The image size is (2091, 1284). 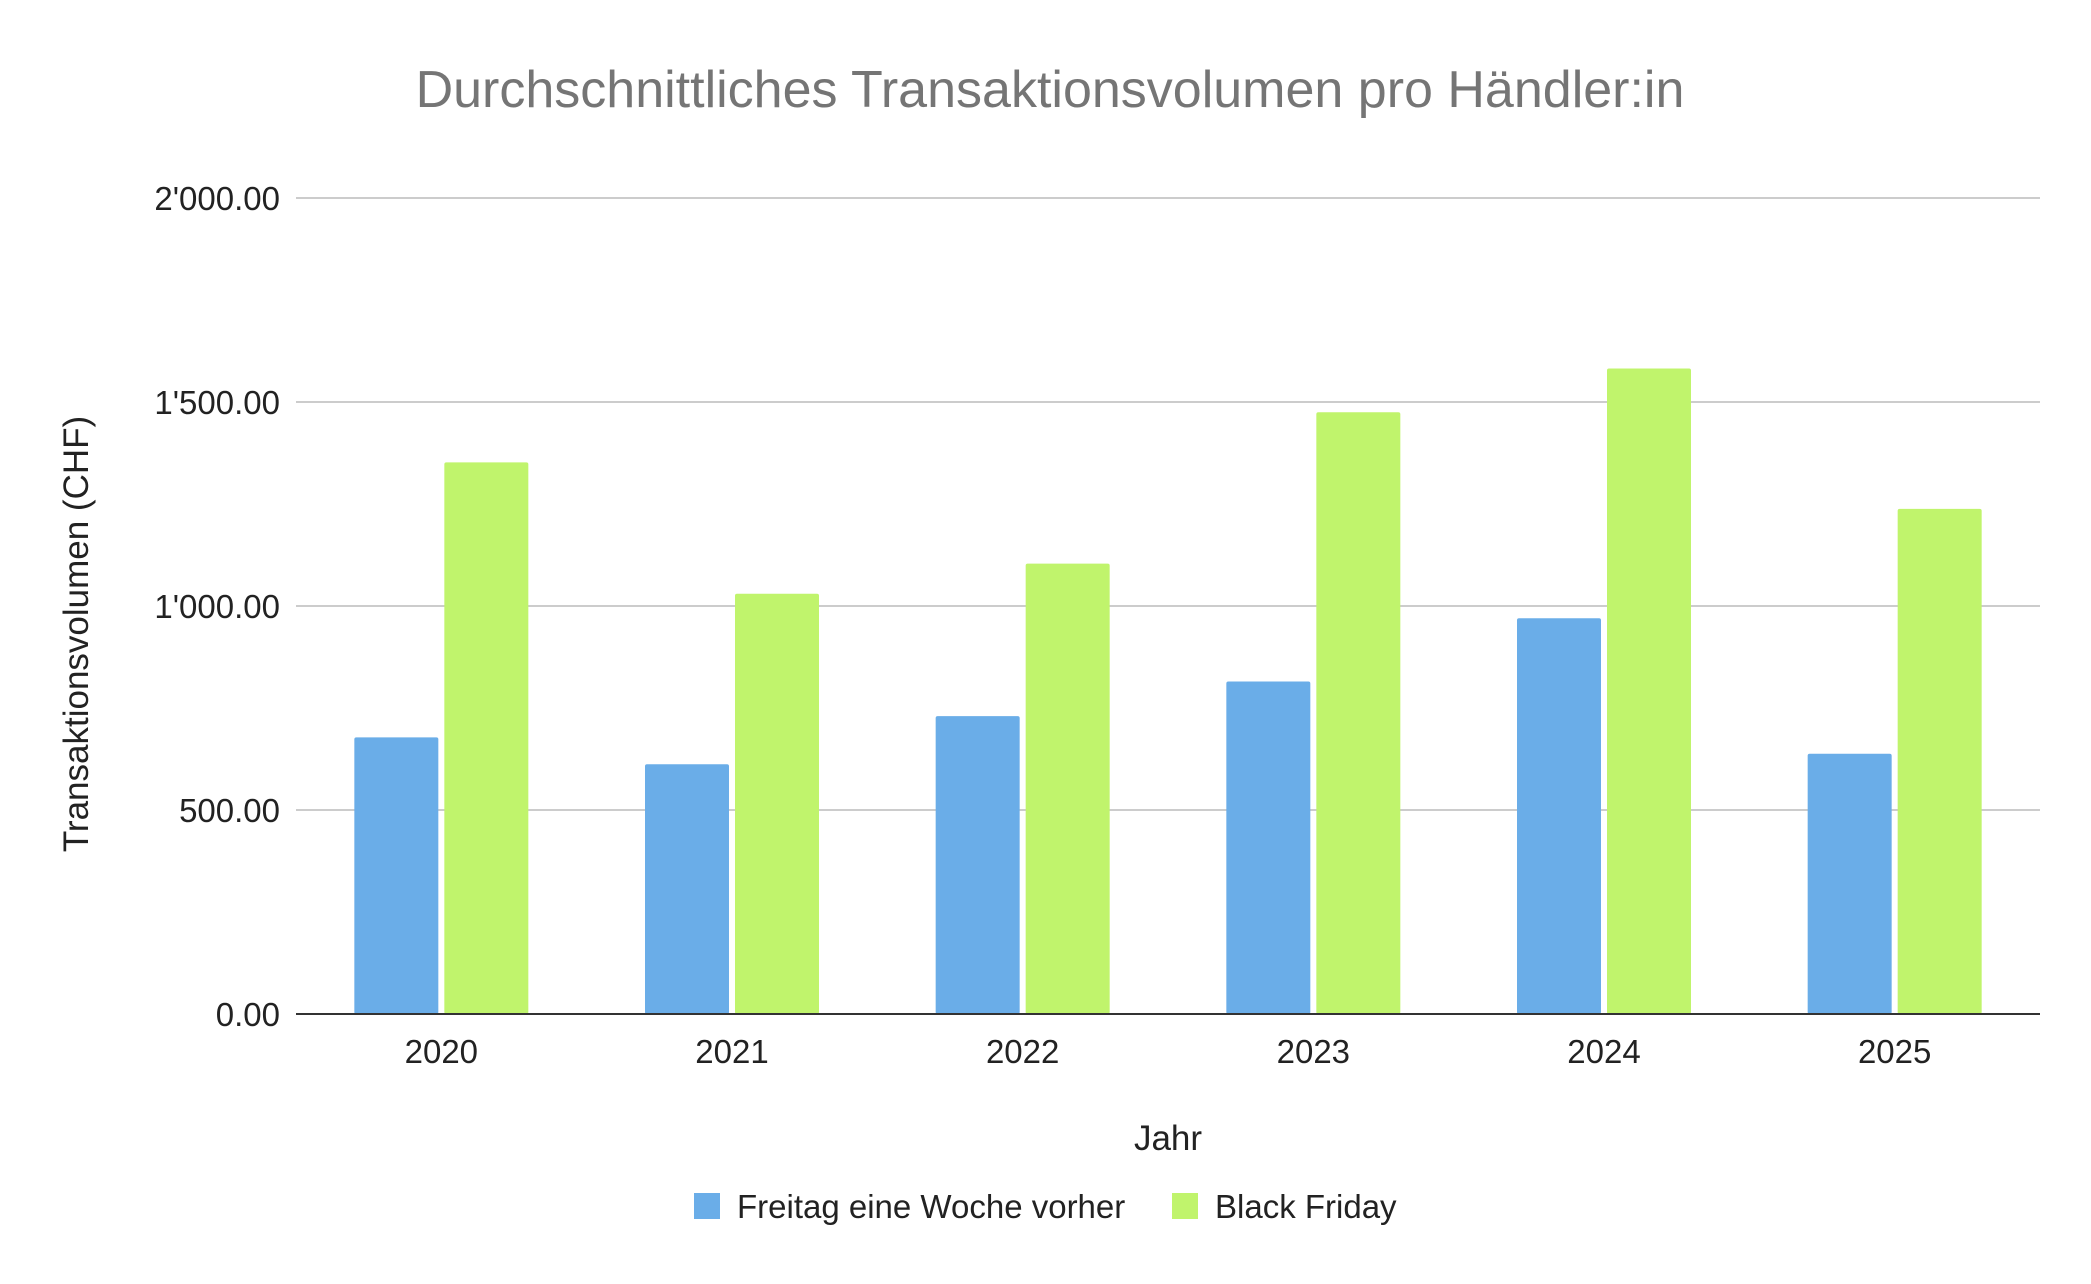 What do you see at coordinates (1306, 1206) in the screenshot?
I see `legend-label: Black Friday` at bounding box center [1306, 1206].